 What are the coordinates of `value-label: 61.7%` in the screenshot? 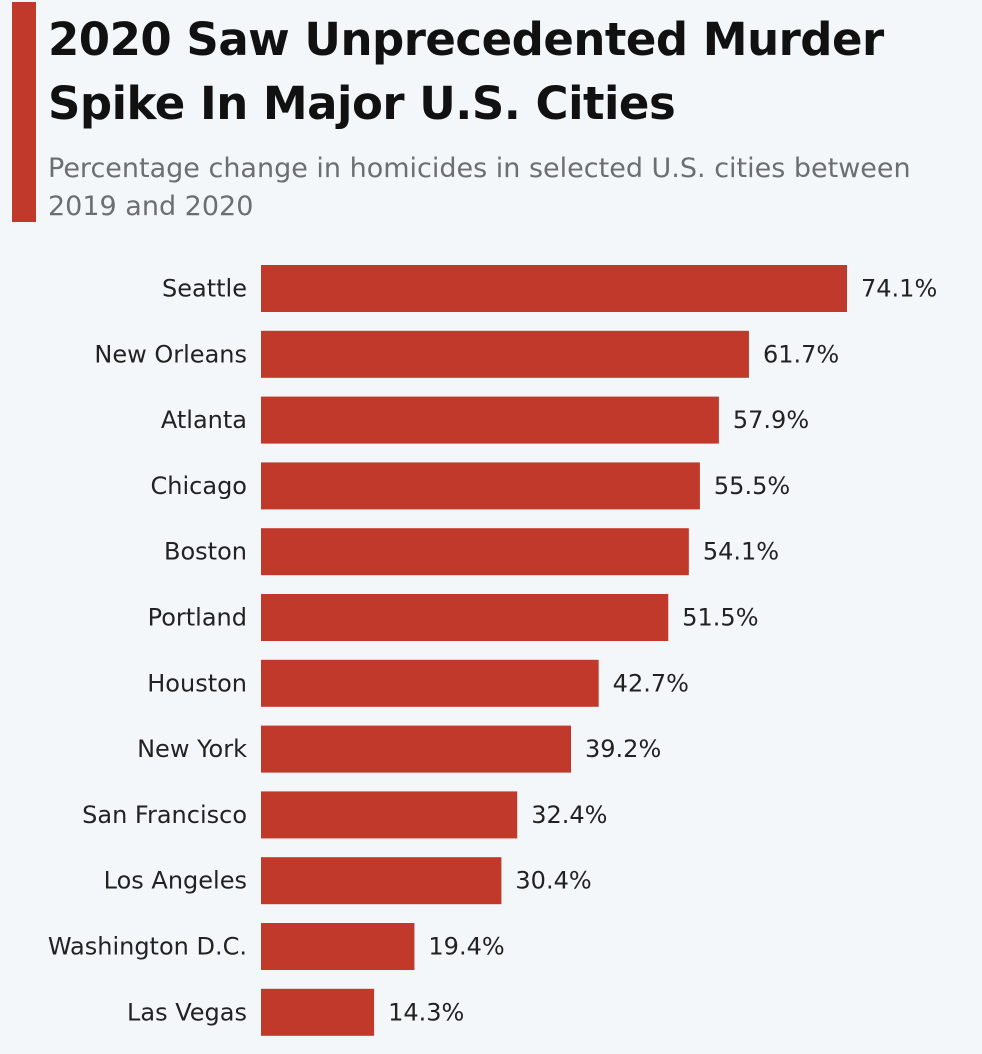 It's located at (801, 354).